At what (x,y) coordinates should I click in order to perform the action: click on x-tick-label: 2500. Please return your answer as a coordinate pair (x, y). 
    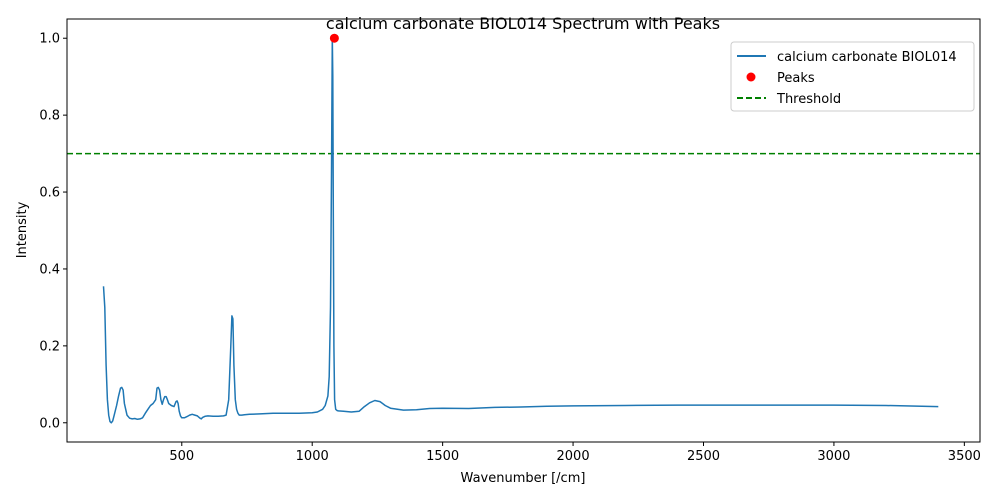
    Looking at the image, I should click on (703, 456).